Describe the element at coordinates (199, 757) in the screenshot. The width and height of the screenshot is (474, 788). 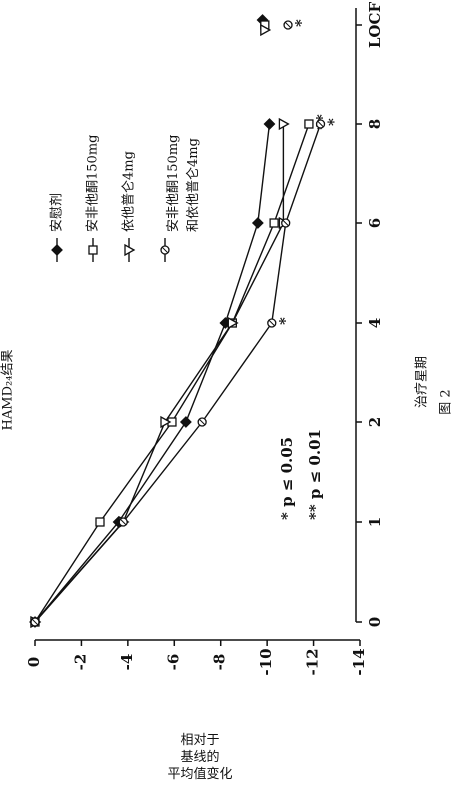
I see `y-axis-label: 相对于基线的平均值变化` at that location.